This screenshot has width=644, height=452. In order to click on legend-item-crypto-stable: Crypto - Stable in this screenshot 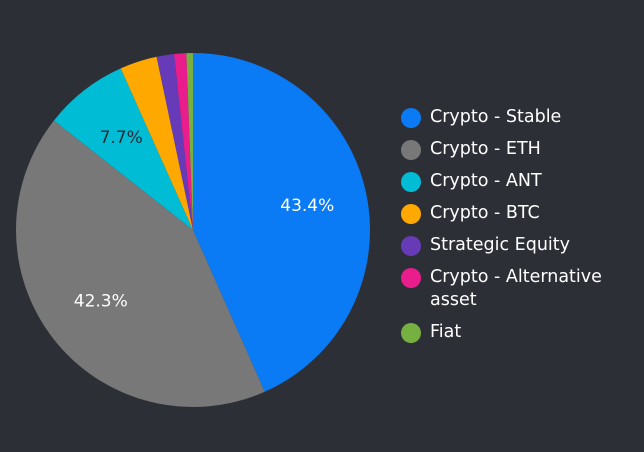, I will do `click(521, 117)`.